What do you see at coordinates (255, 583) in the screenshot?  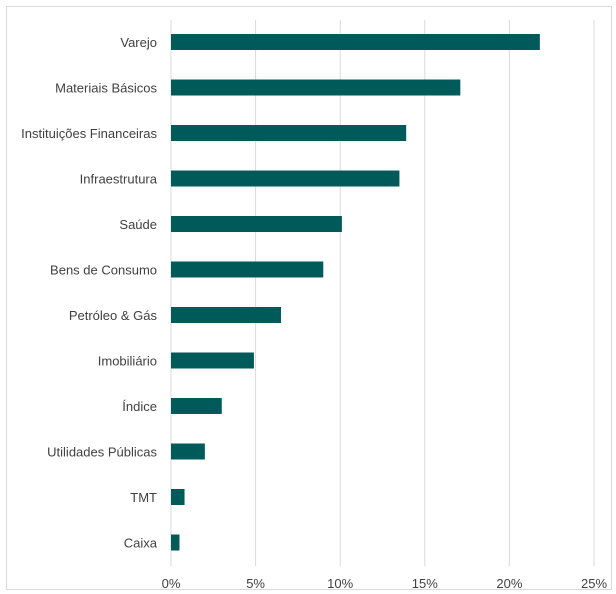 I see `x-tick-label: 5%` at bounding box center [255, 583].